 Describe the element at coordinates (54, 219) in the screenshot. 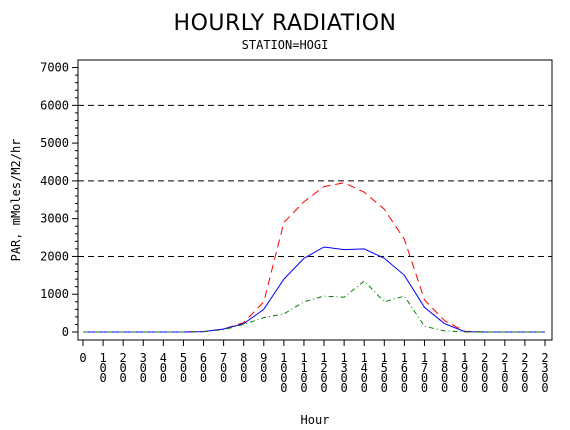

I see `y-tick-label: 3000` at that location.